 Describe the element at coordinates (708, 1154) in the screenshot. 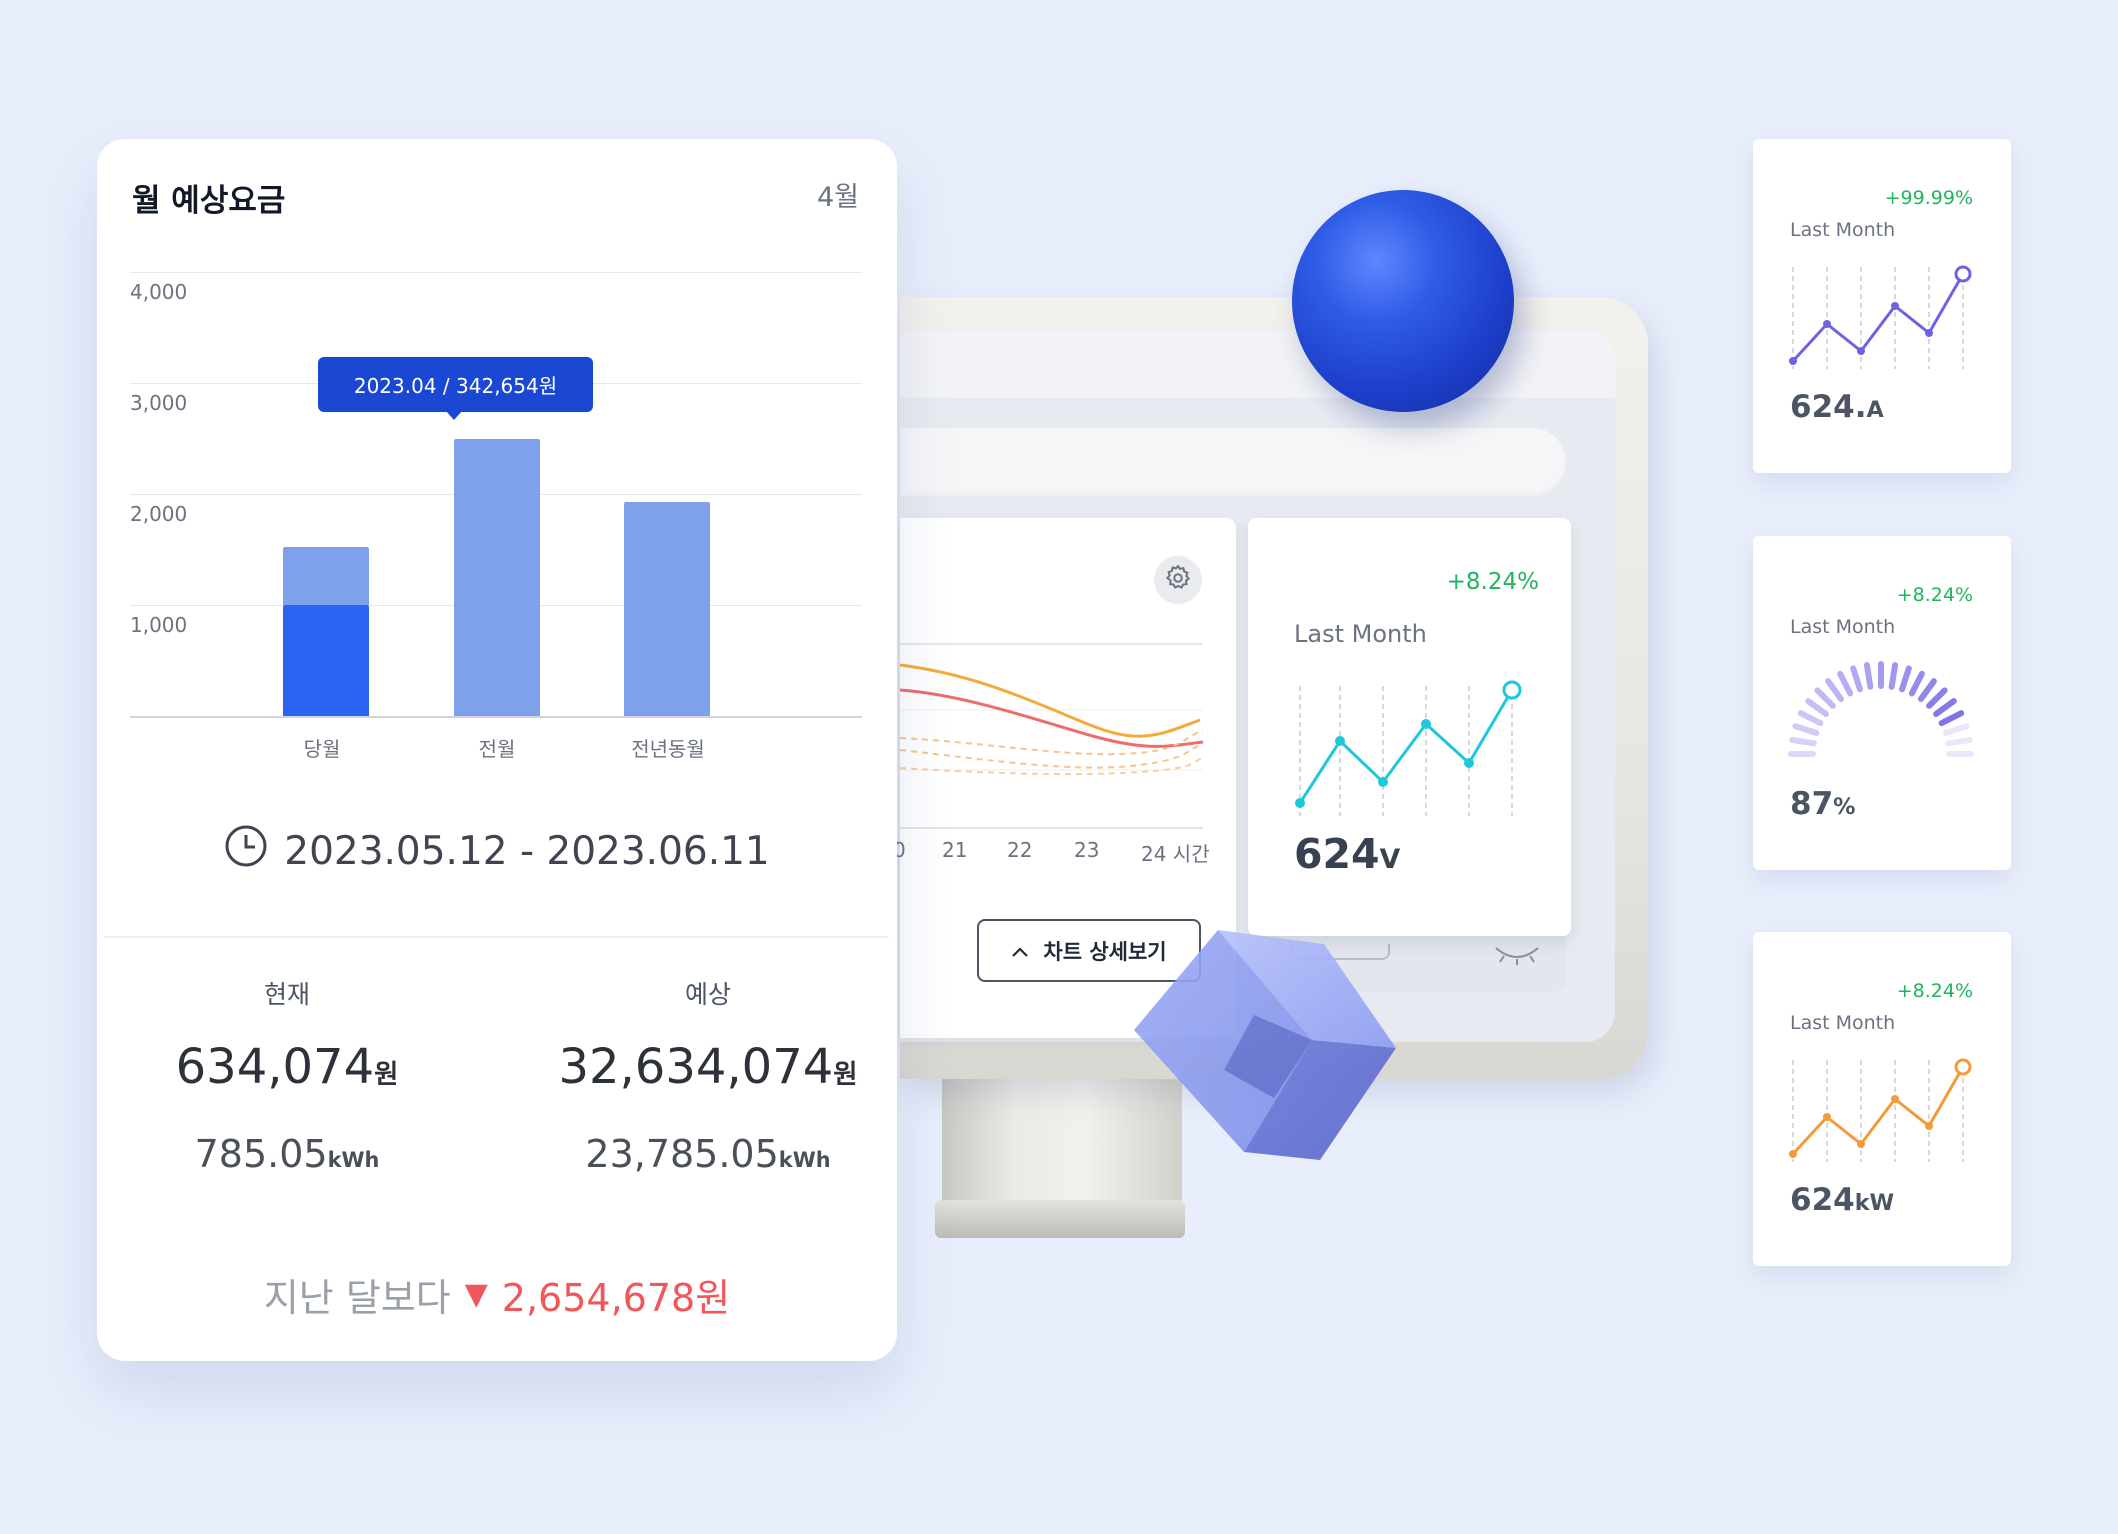

I see `forecast-usage: 23,785.05kWh` at that location.